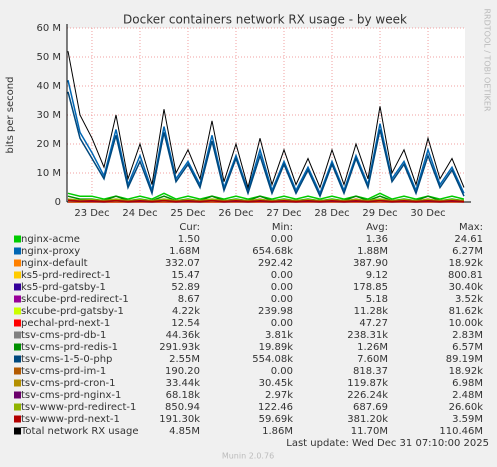 This screenshot has width=497, height=467. I want to click on x-tick-label: 30 Dec, so click(427, 213).